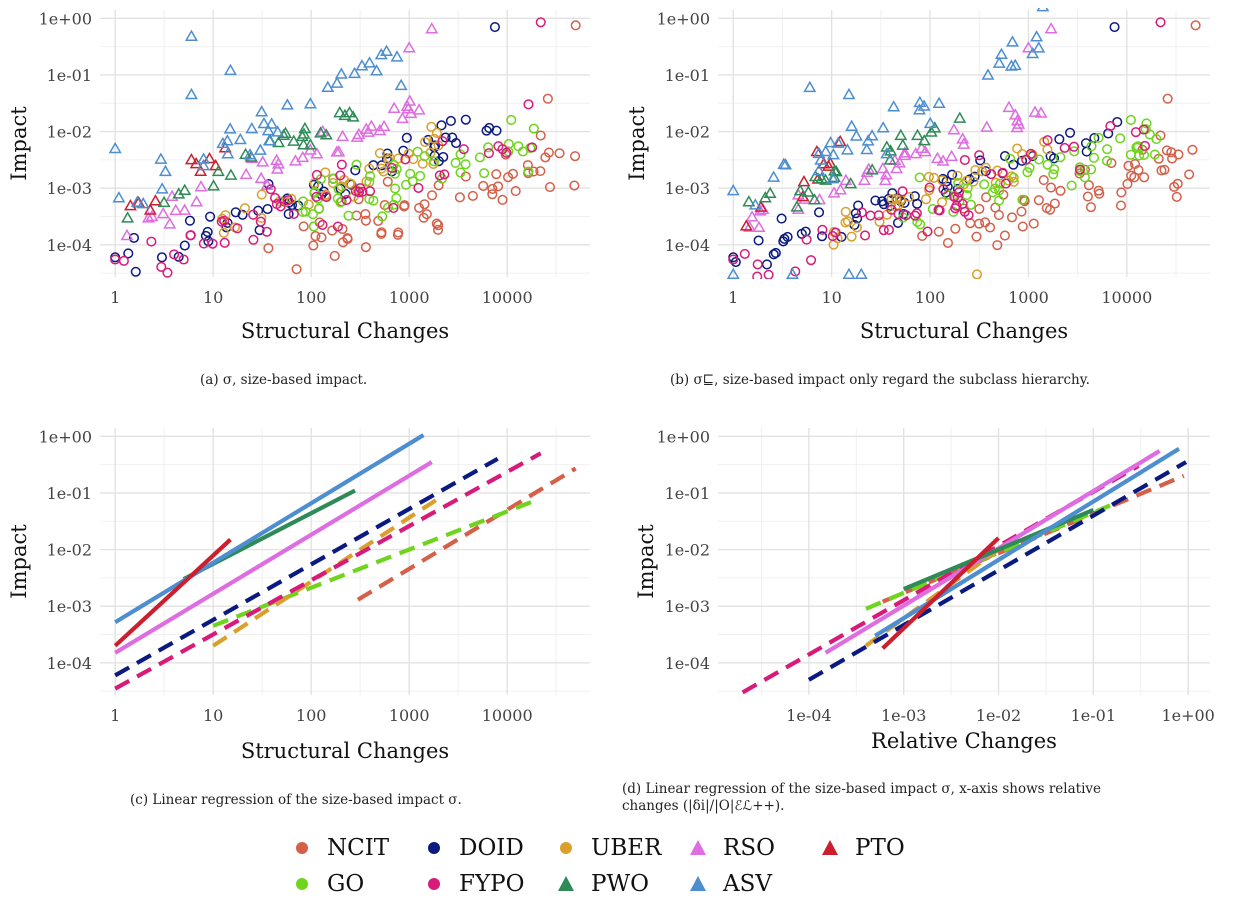 The height and width of the screenshot is (903, 1235). I want to click on y-axis-title: Impact, so click(637, 143).